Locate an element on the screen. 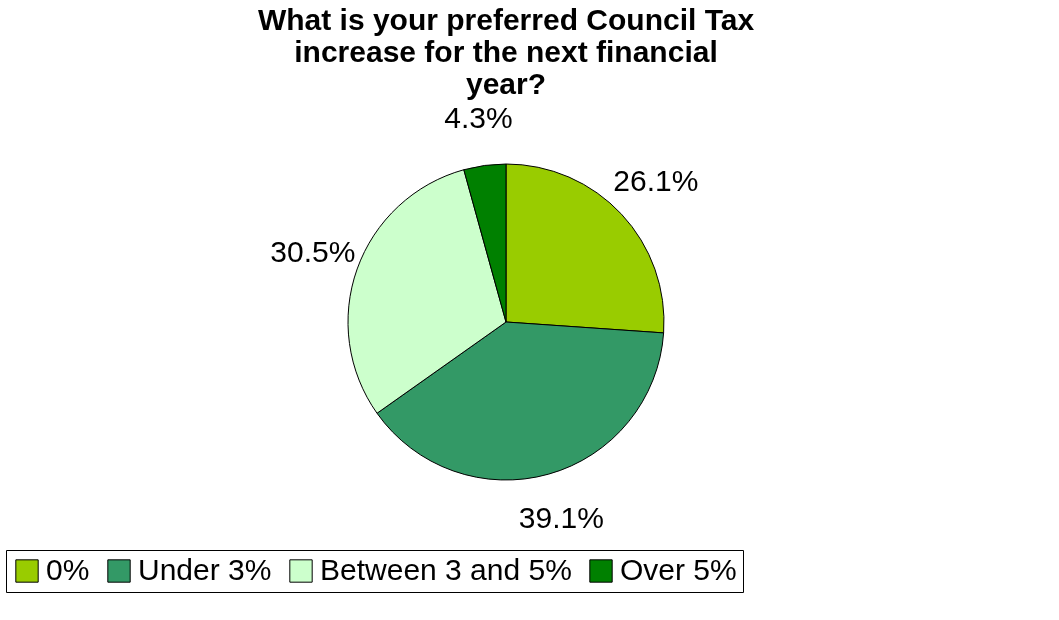  legend-label: Between 3 and 5% is located at coordinates (446, 569).